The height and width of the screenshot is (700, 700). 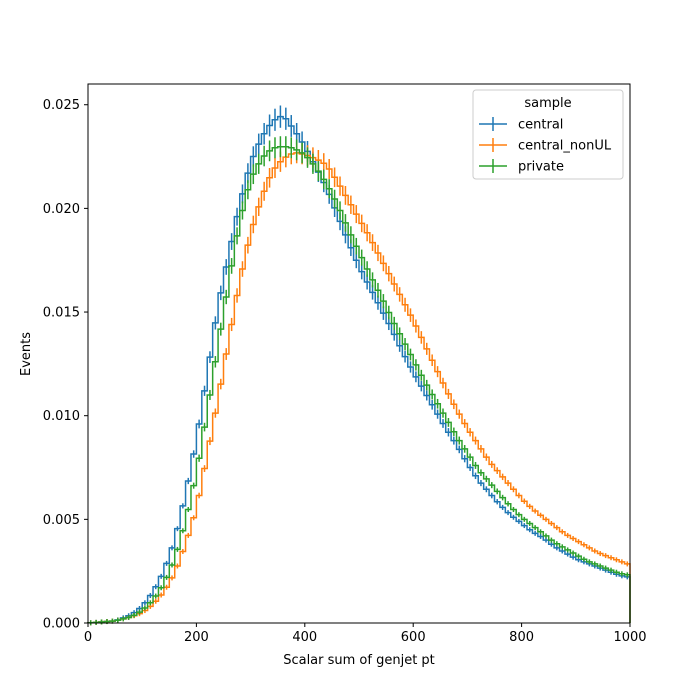 I want to click on y-tick-label: 0.015, so click(x=61, y=313).